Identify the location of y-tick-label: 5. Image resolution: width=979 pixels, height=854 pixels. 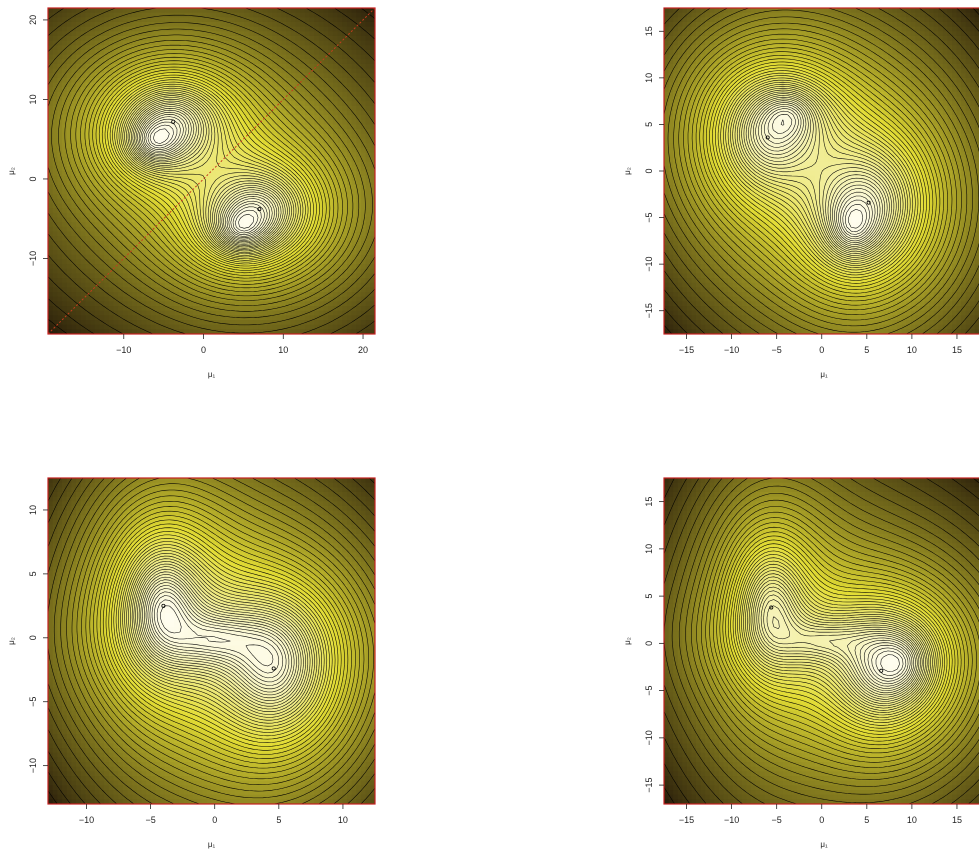
(649, 596).